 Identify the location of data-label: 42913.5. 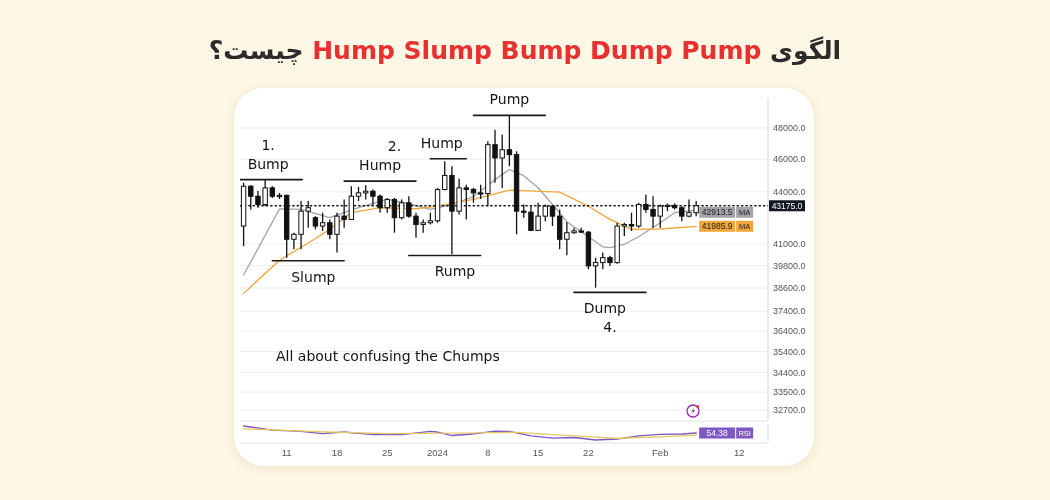
(717, 212).